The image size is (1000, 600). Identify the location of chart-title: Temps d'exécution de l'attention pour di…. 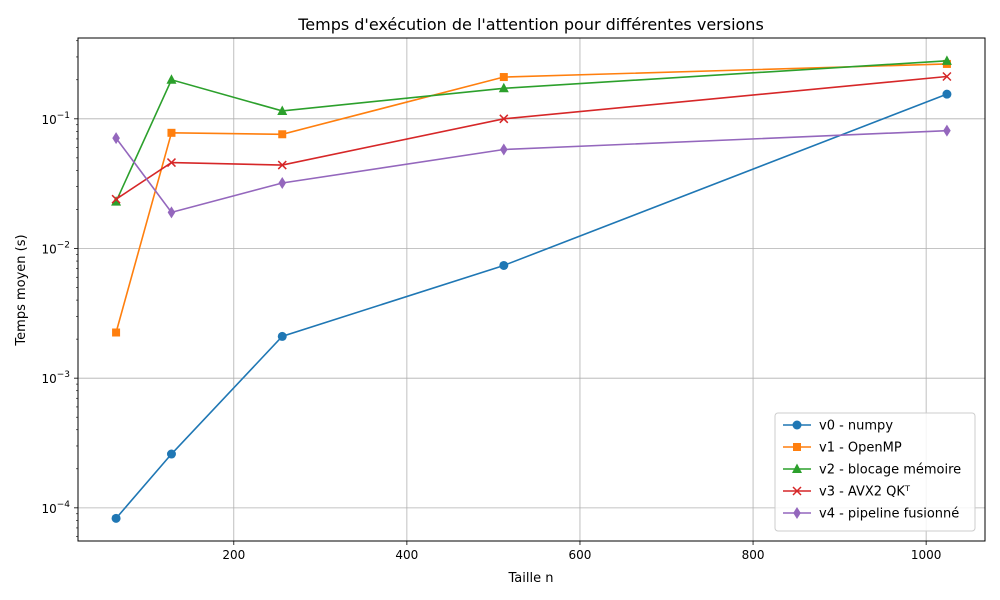
(530, 24).